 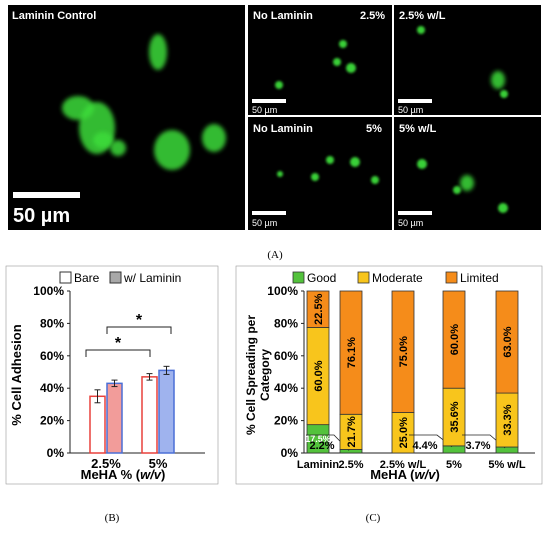 I want to click on legend-swatch-bare, so click(x=65, y=277).